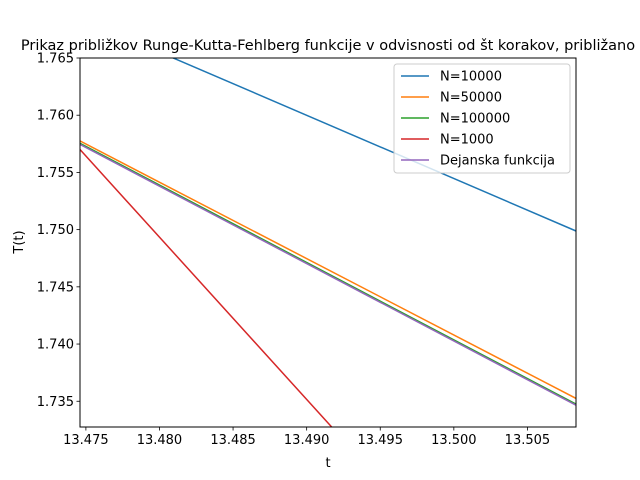 This screenshot has width=640, height=480. I want to click on y-tick-label: 1.745, so click(55, 287).